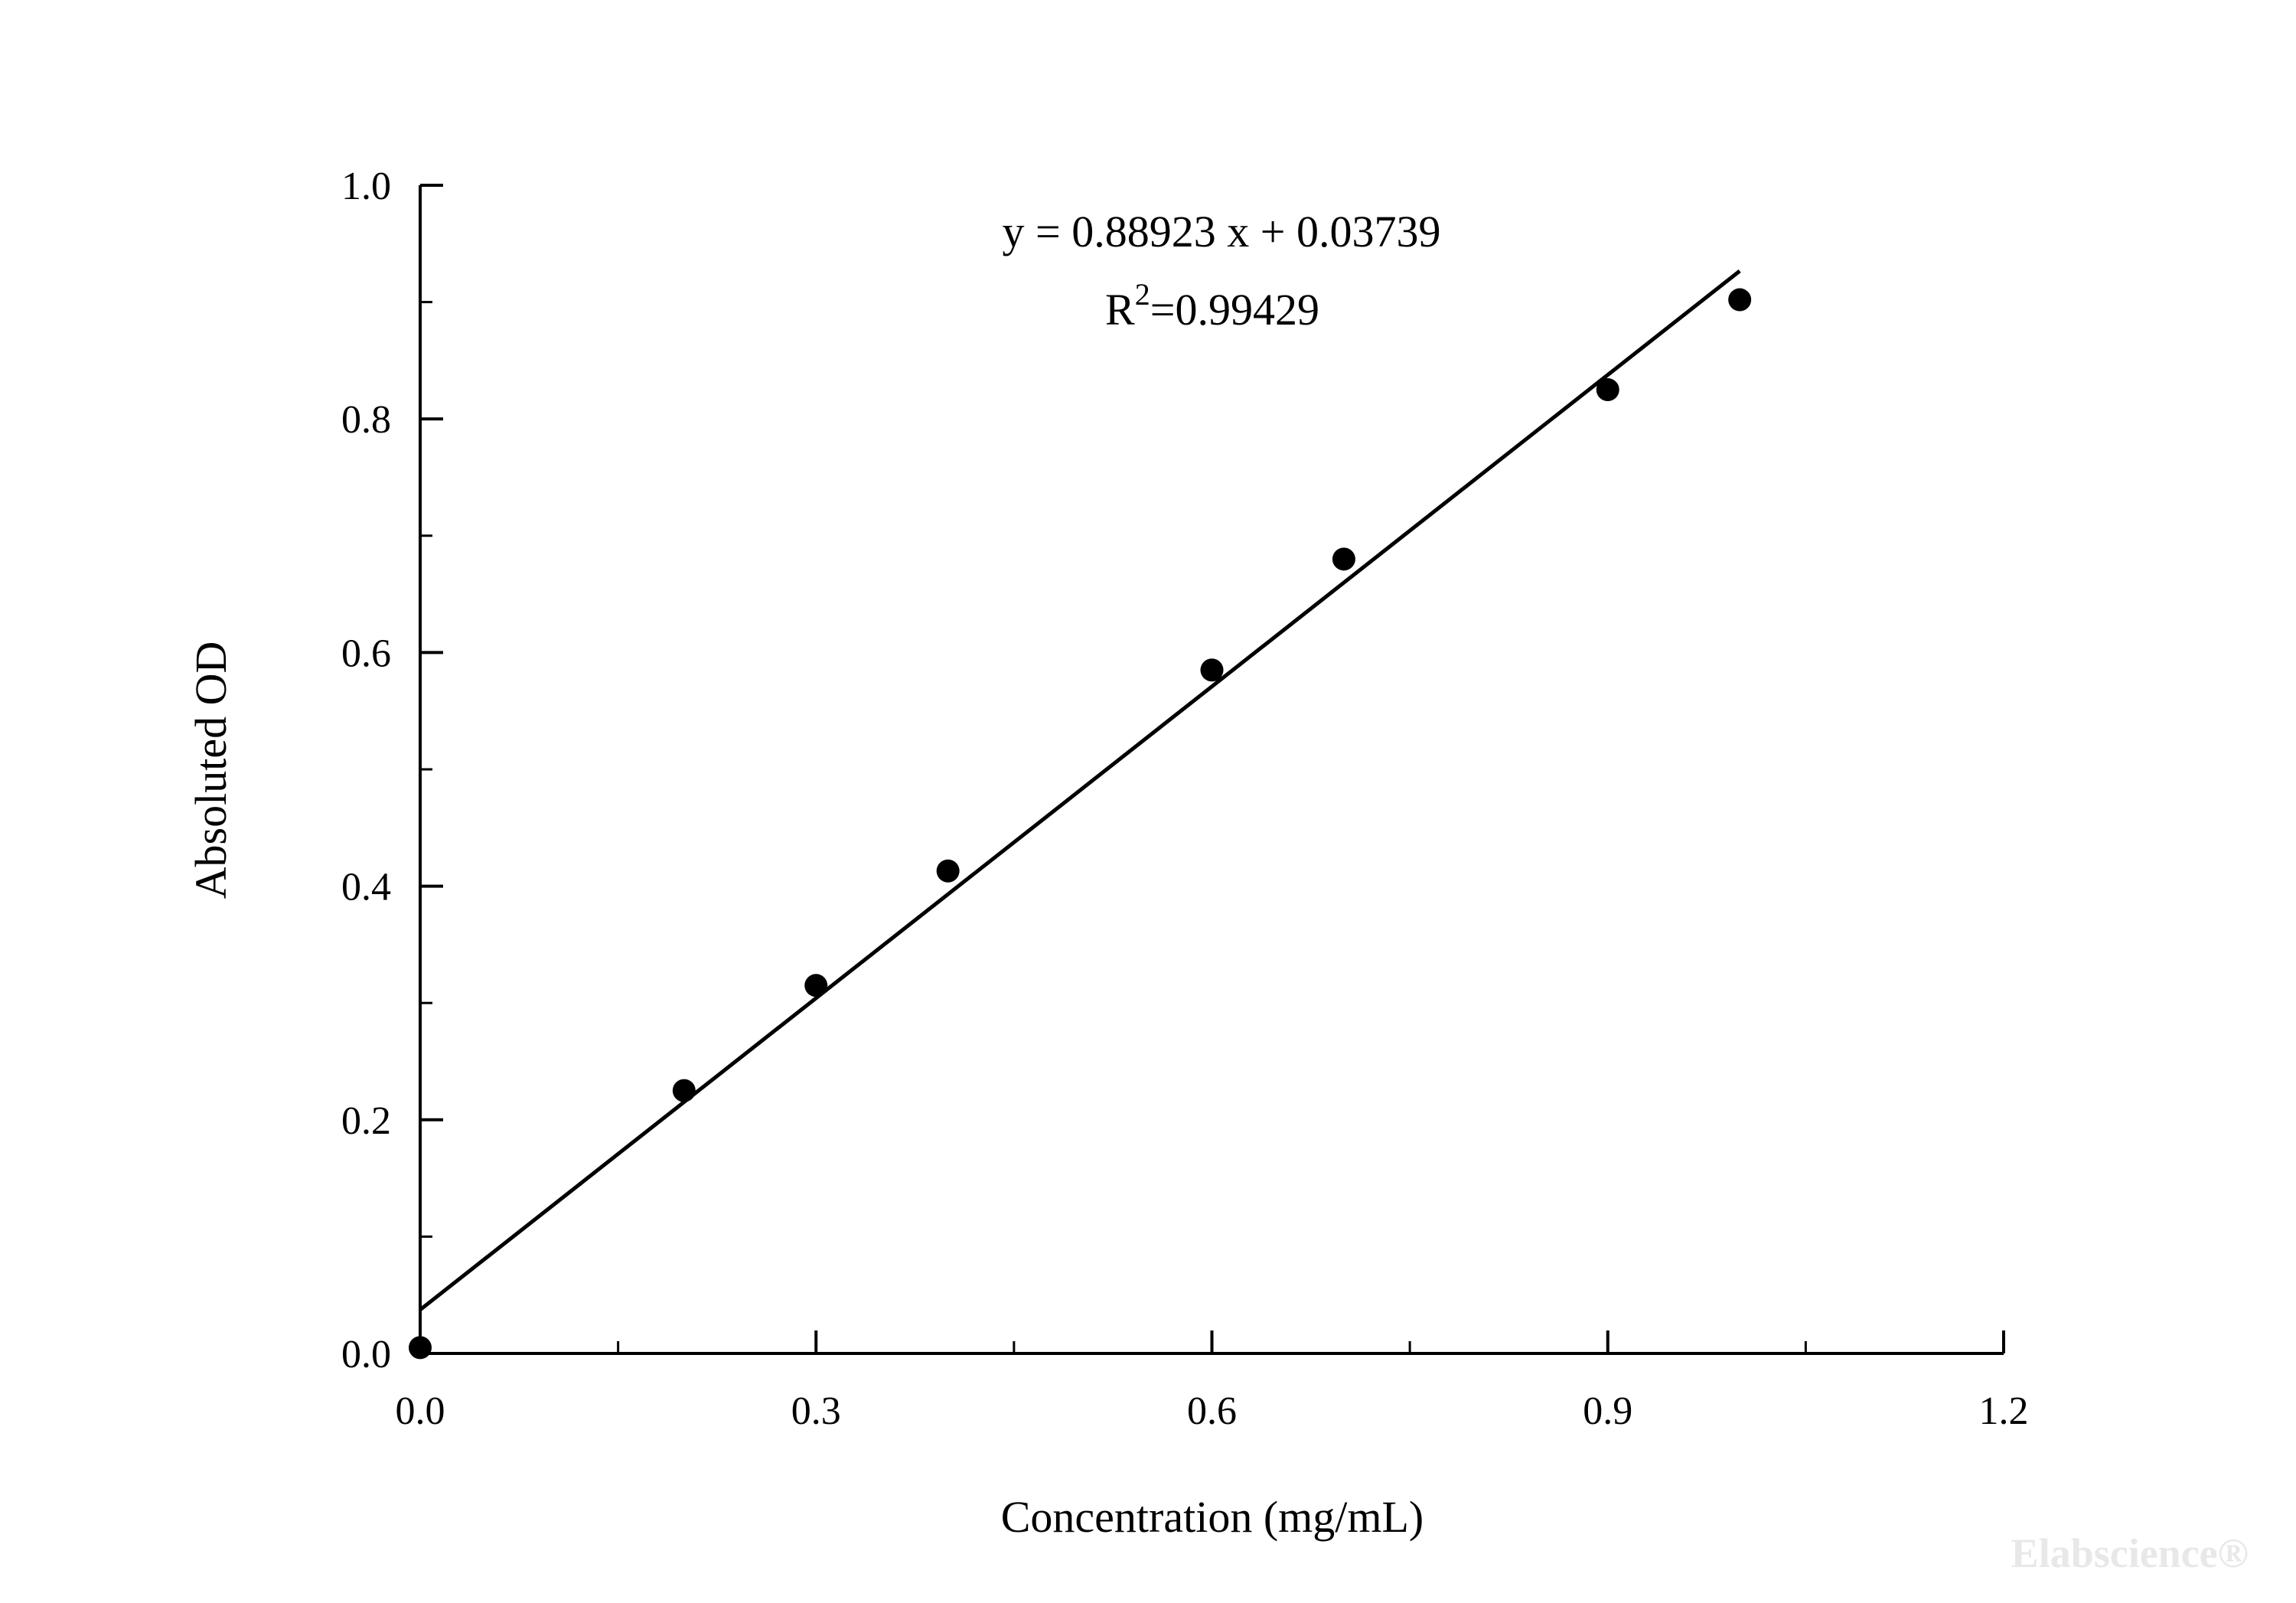  Describe the element at coordinates (1607, 1411) in the screenshot. I see `x-tick-label: 0.9` at that location.